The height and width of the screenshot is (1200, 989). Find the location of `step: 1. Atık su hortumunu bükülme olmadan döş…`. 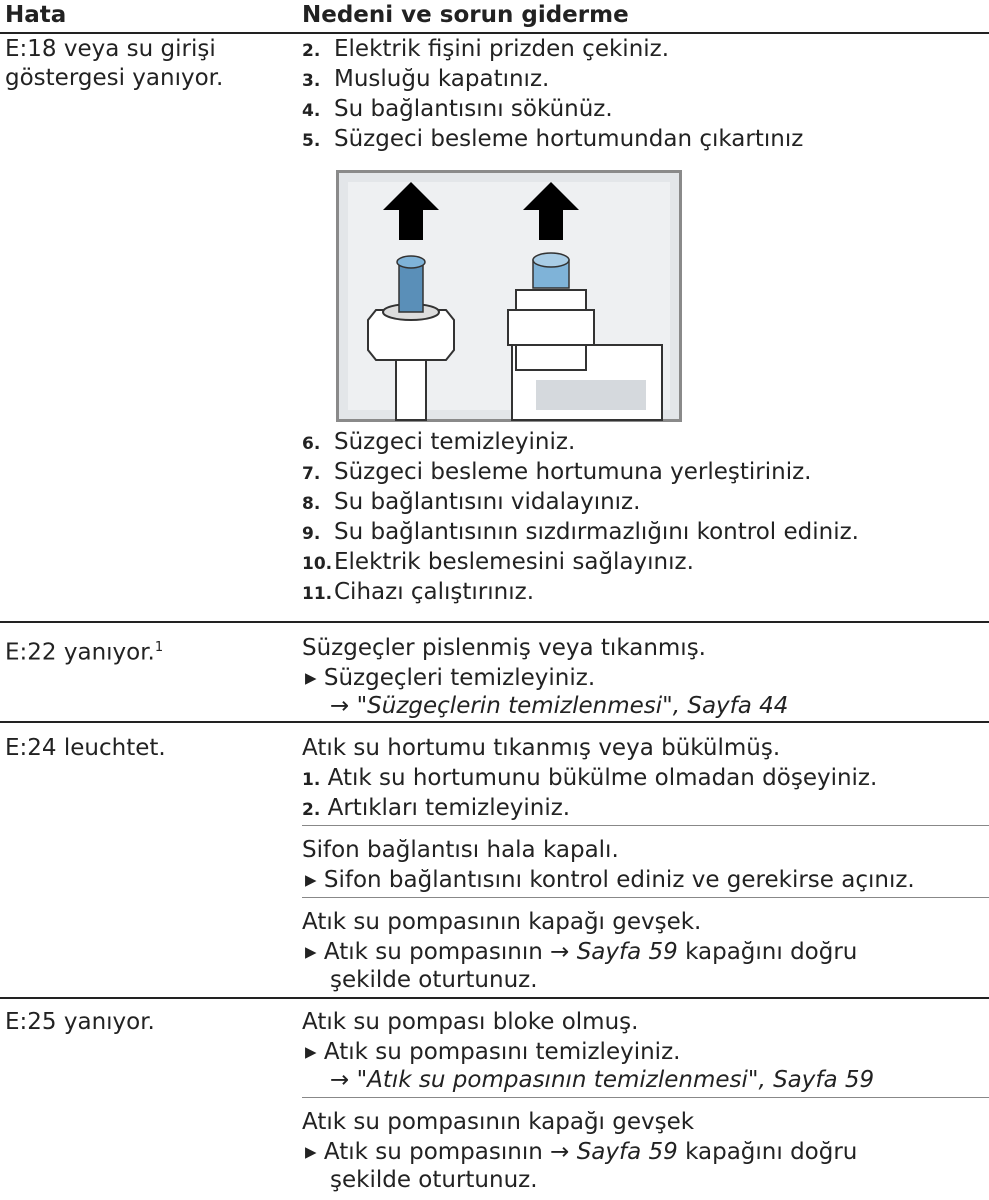

step: 1. Atık su hortumunu bükülme olmadan döş… is located at coordinates (590, 778).